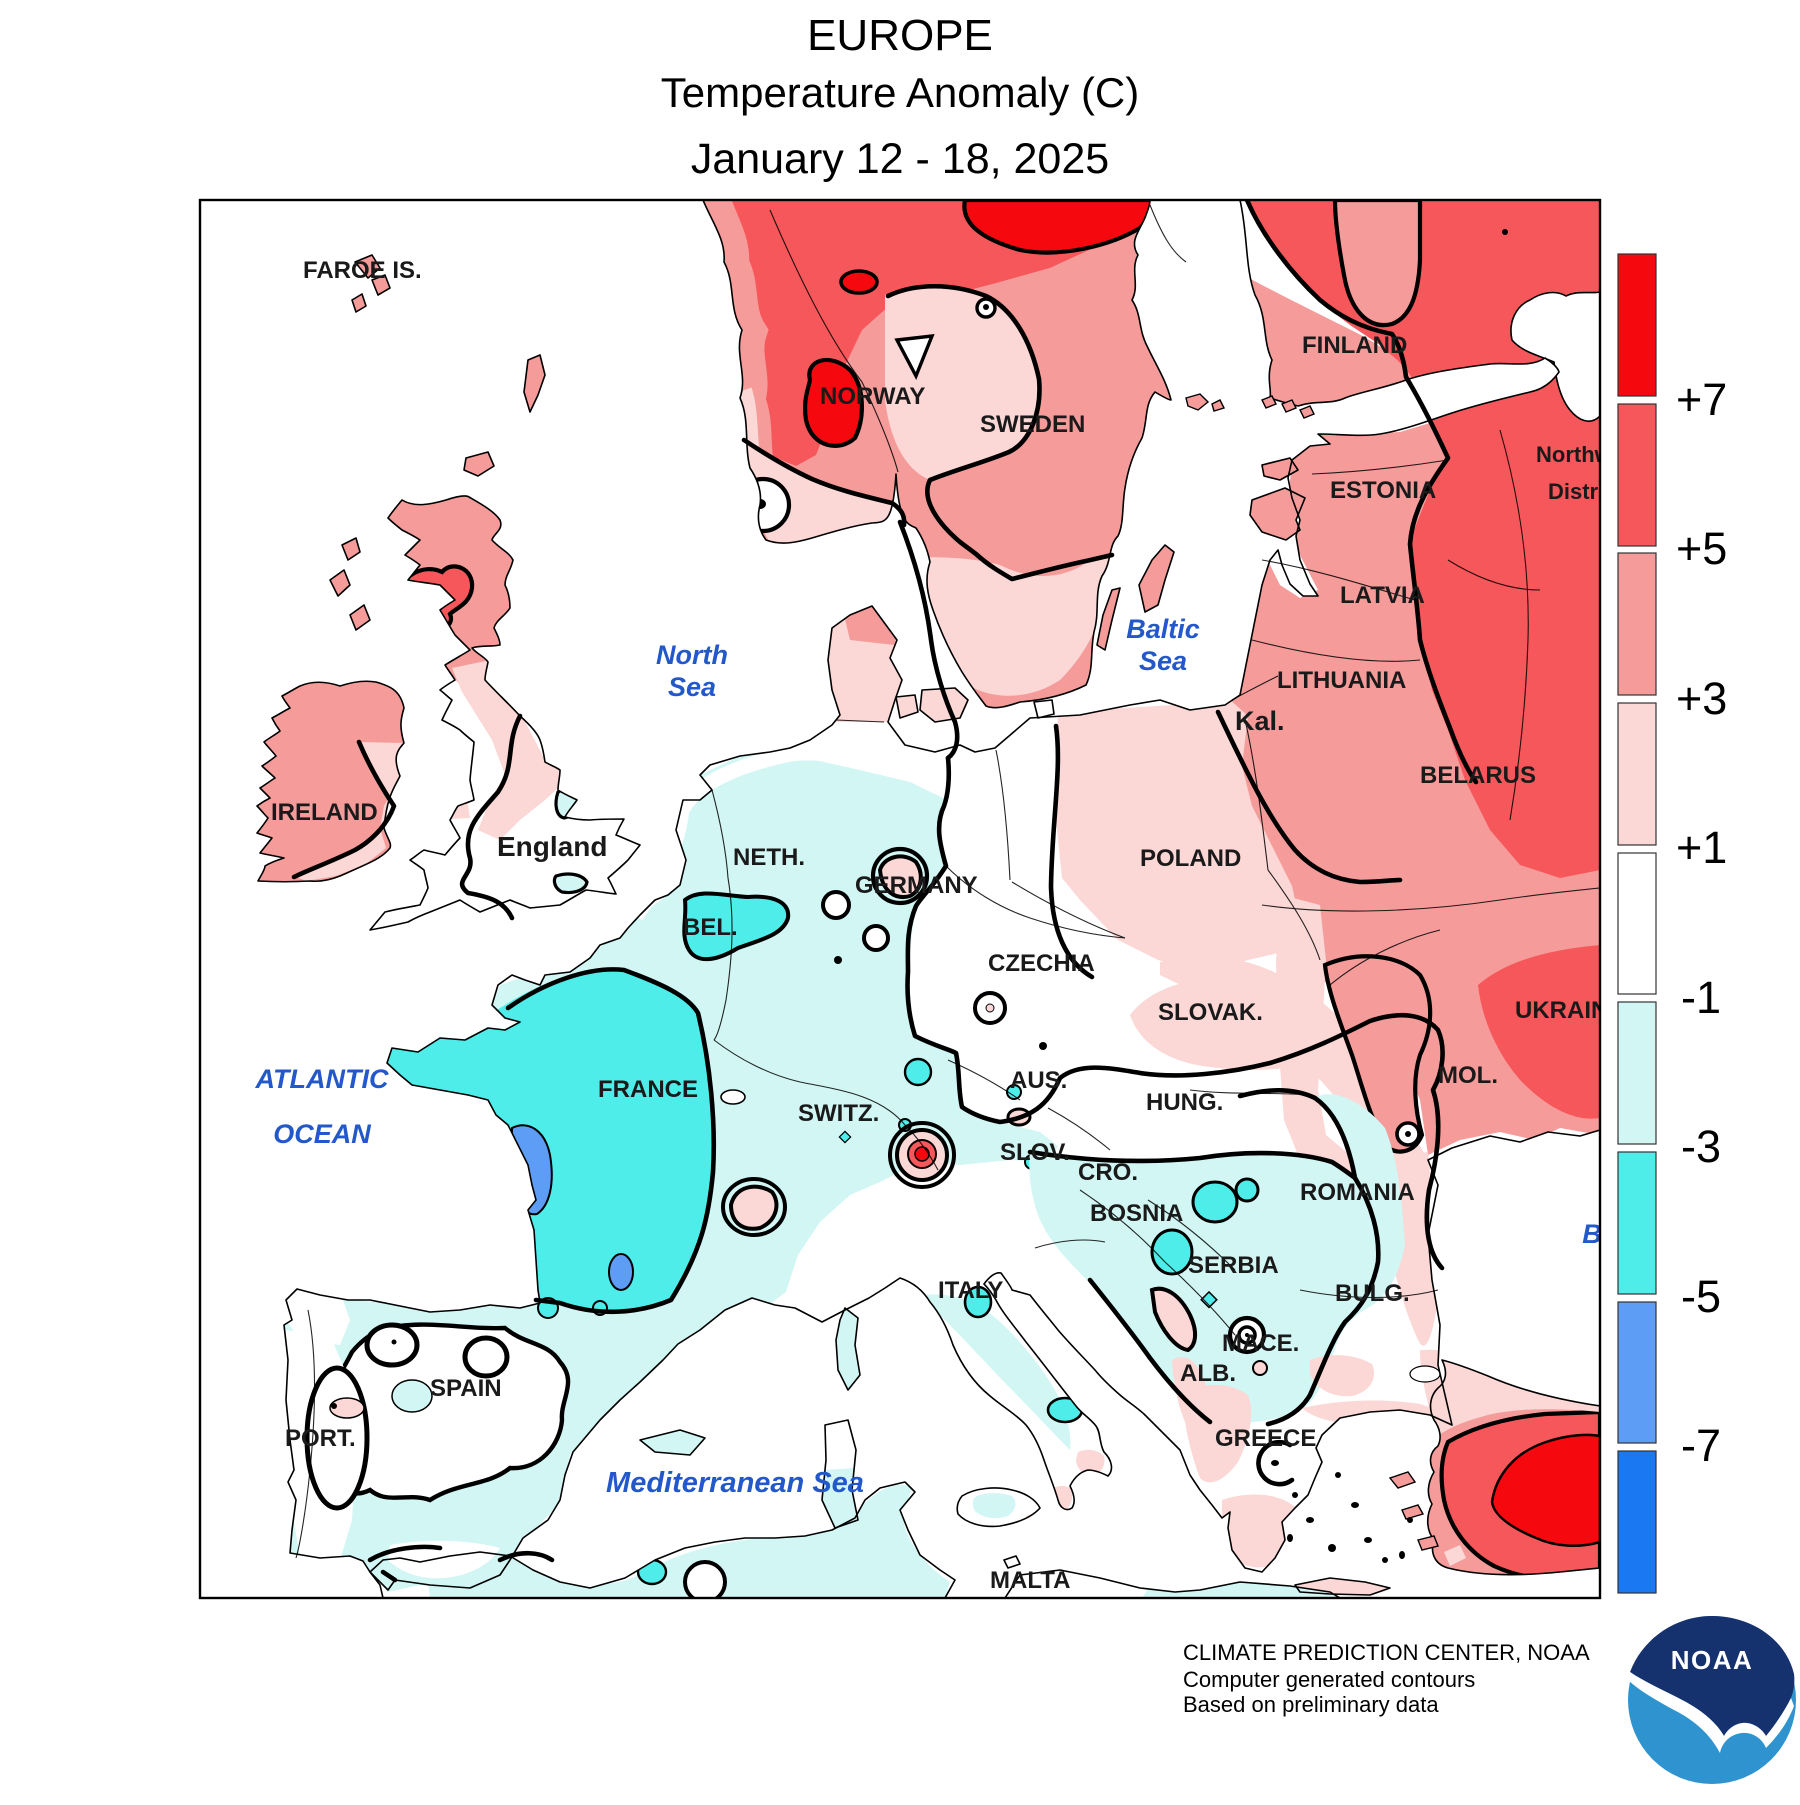 This screenshot has height=1805, width=1800. I want to click on svg-text: MACE., so click(1260, 1343).